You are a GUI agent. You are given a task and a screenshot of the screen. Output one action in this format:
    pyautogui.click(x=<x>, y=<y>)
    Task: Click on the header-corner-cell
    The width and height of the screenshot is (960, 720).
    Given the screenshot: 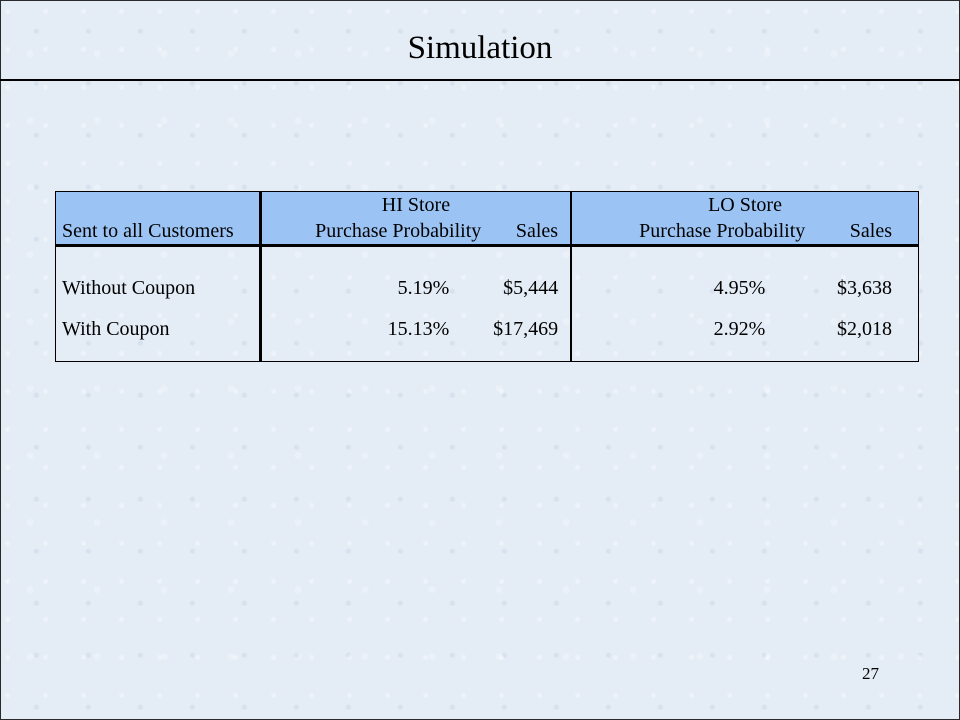 What is the action you would take?
    pyautogui.click(x=158, y=204)
    